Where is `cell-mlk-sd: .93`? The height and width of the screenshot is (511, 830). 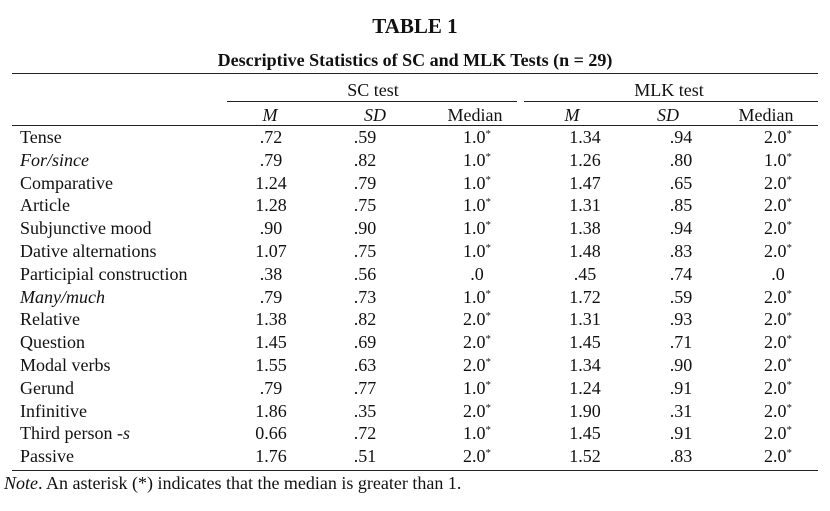 cell-mlk-sd: .93 is located at coordinates (681, 319).